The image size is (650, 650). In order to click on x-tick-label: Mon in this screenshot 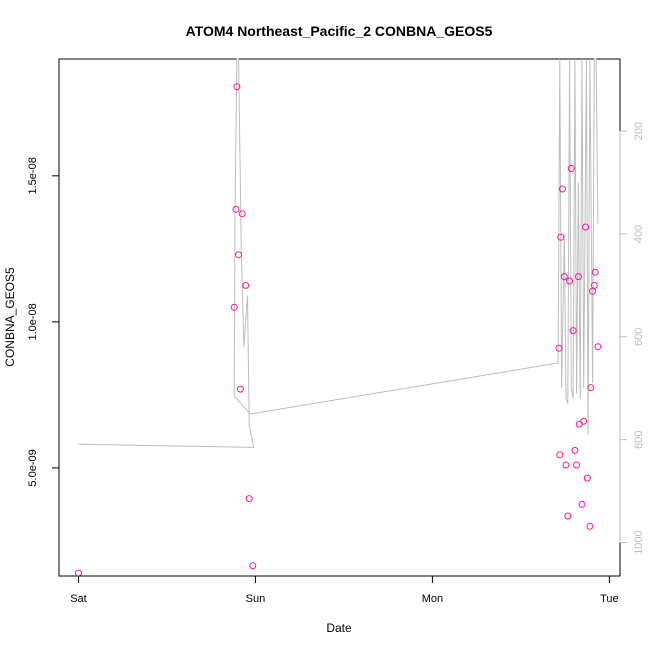, I will do `click(432, 599)`.